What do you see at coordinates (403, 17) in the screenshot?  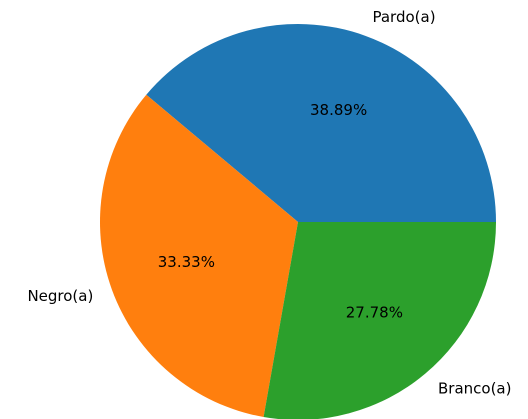 I see `slice-label: Pardo(a)` at bounding box center [403, 17].